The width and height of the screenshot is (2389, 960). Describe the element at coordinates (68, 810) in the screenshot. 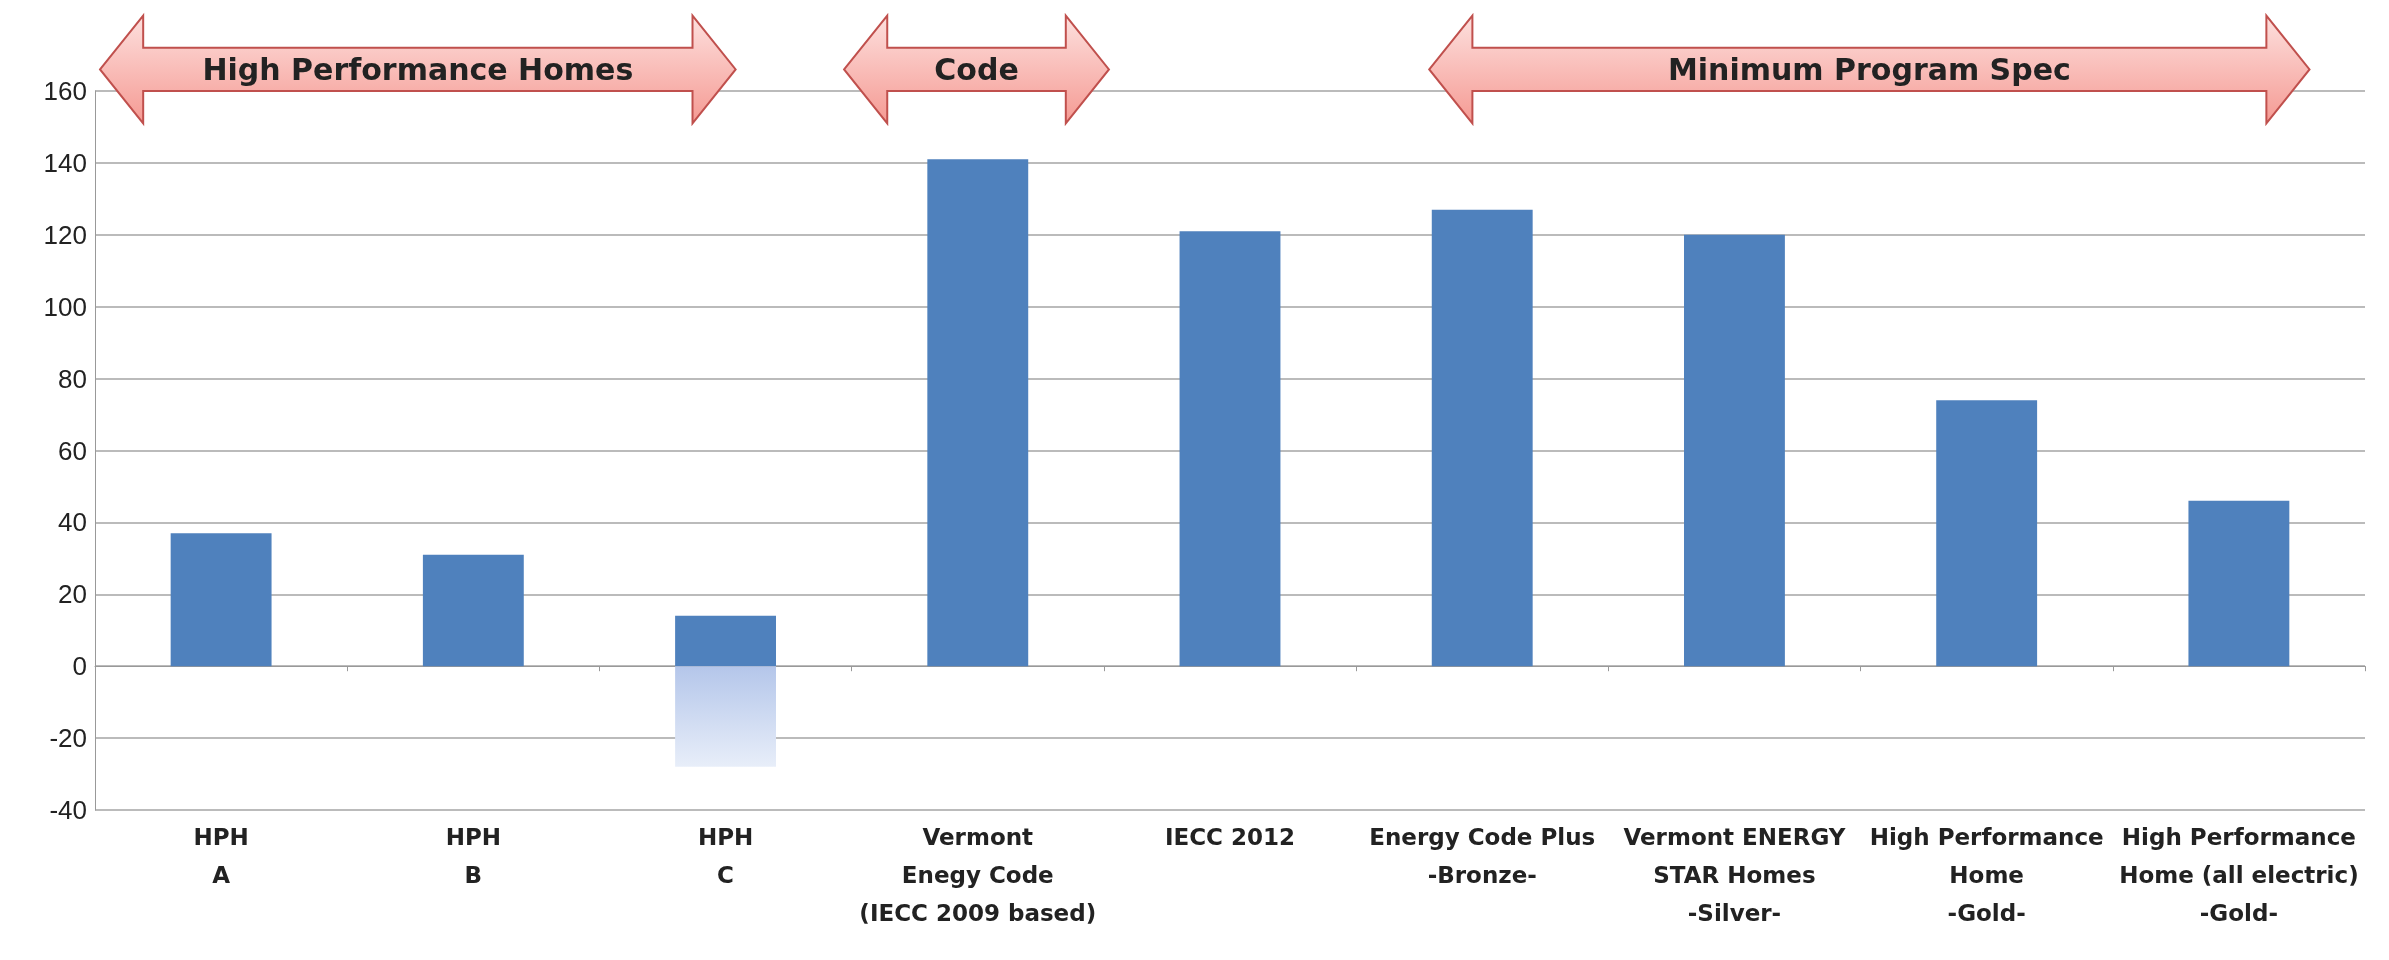

I see `y-tick-label: -40` at that location.